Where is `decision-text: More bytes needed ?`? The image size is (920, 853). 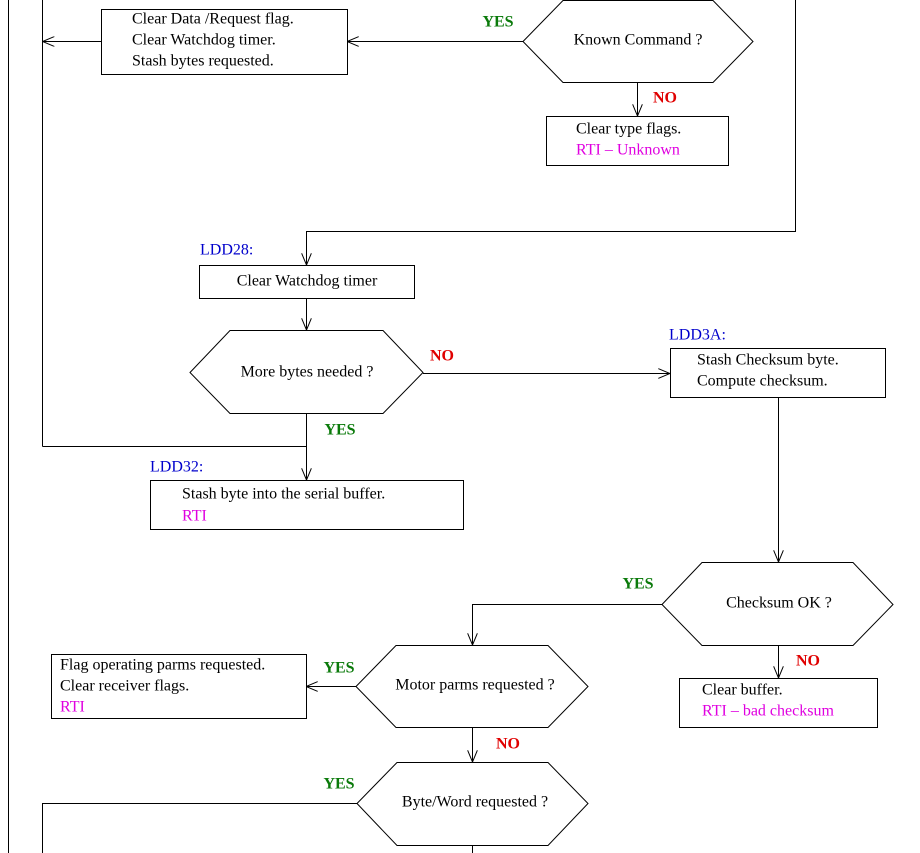
decision-text: More bytes needed ? is located at coordinates (307, 372).